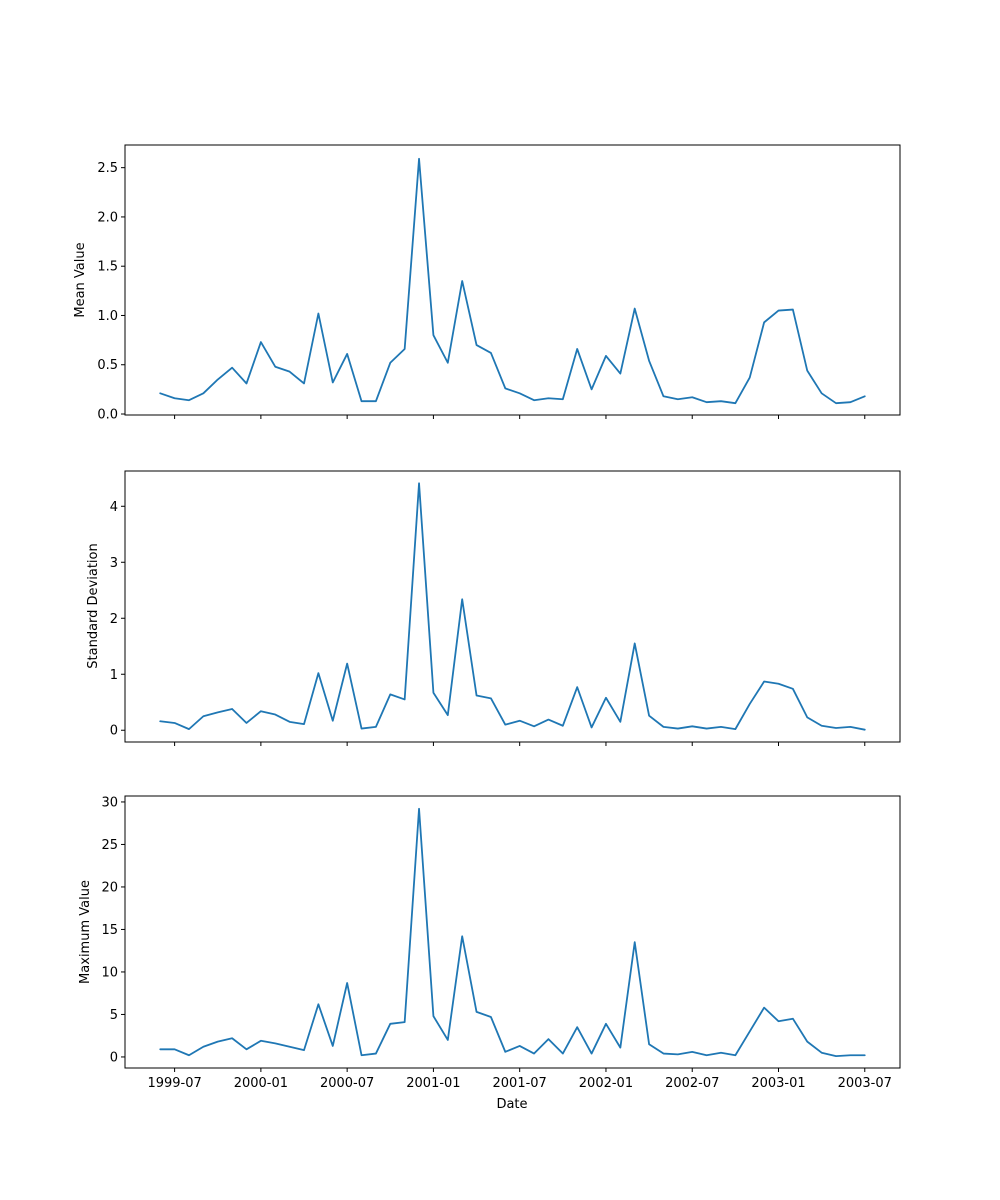  I want to click on y-tick-label: 1.0, so click(107, 316).